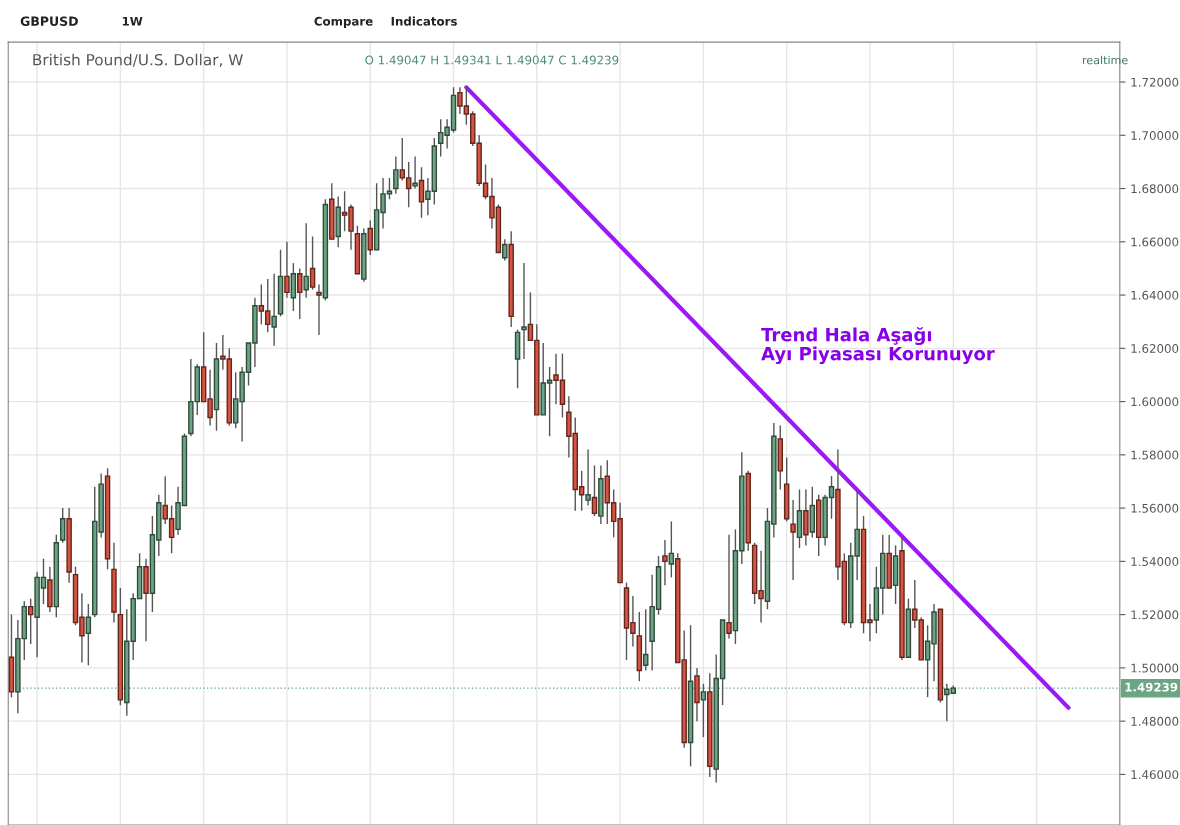 The width and height of the screenshot is (1180, 825). I want to click on annotation: Trend Hala Aşağı Ayı Piyasası Korunuyor, so click(878, 346).